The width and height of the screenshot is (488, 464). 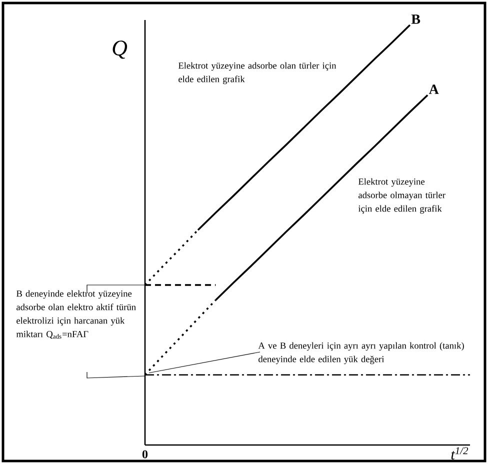 I want to click on series-label: A, so click(x=433, y=89).